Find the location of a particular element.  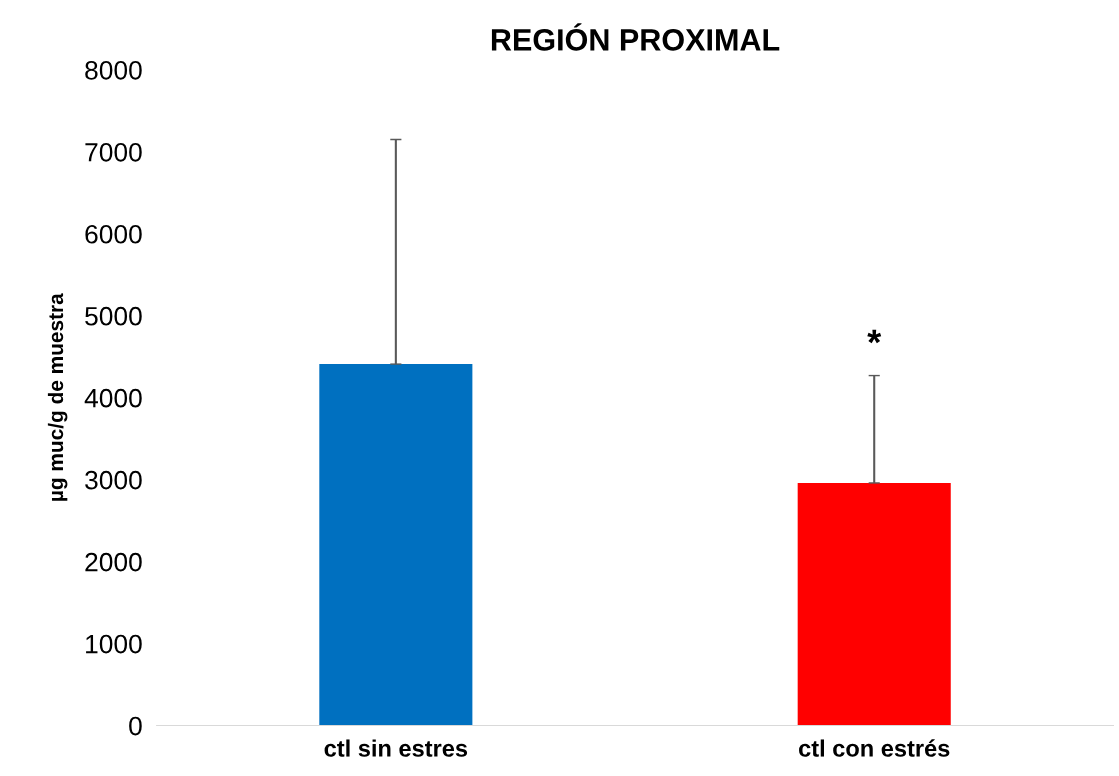

y-tick-label: 1000 is located at coordinates (114, 644).